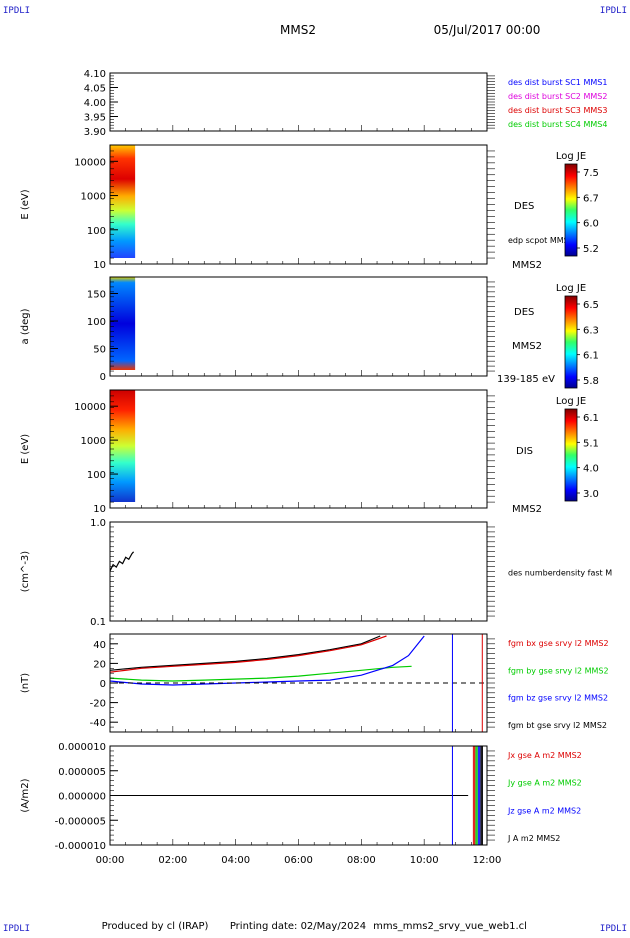 This screenshot has width=630, height=938. What do you see at coordinates (298, 860) in the screenshot?
I see `panel-current-density-xtick-label: 06:00` at bounding box center [298, 860].